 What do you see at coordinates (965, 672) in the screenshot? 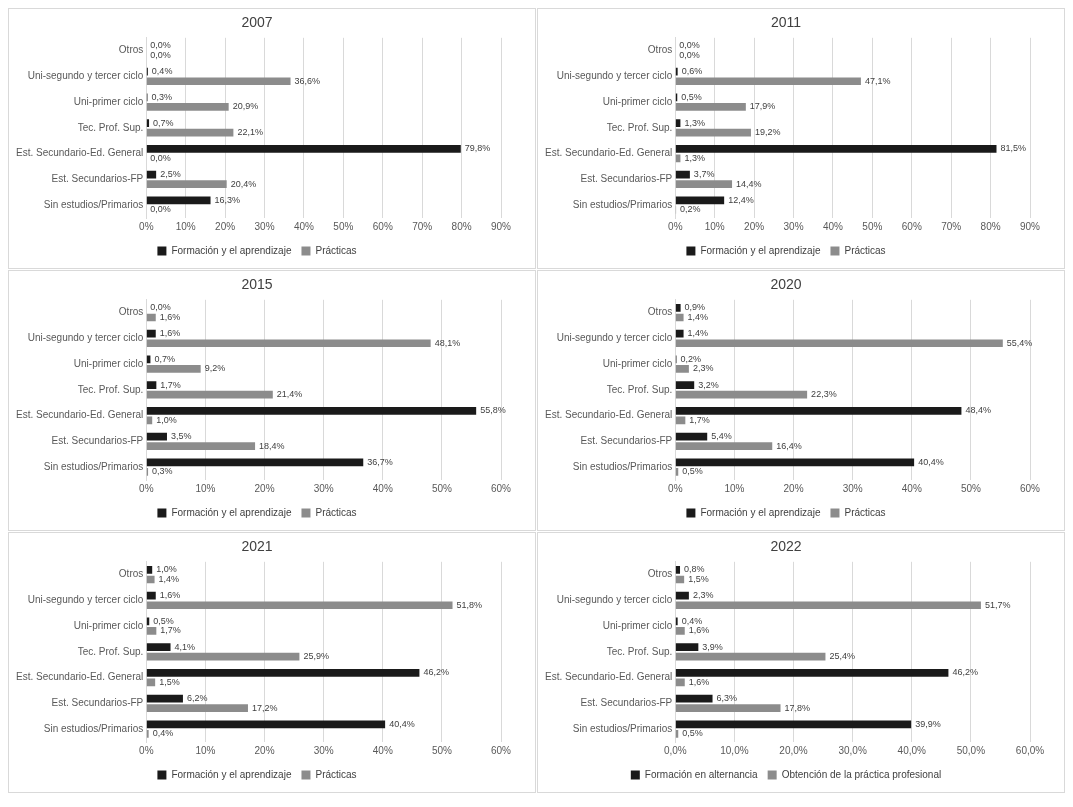
I see `data-label: 46,2%` at bounding box center [965, 672].